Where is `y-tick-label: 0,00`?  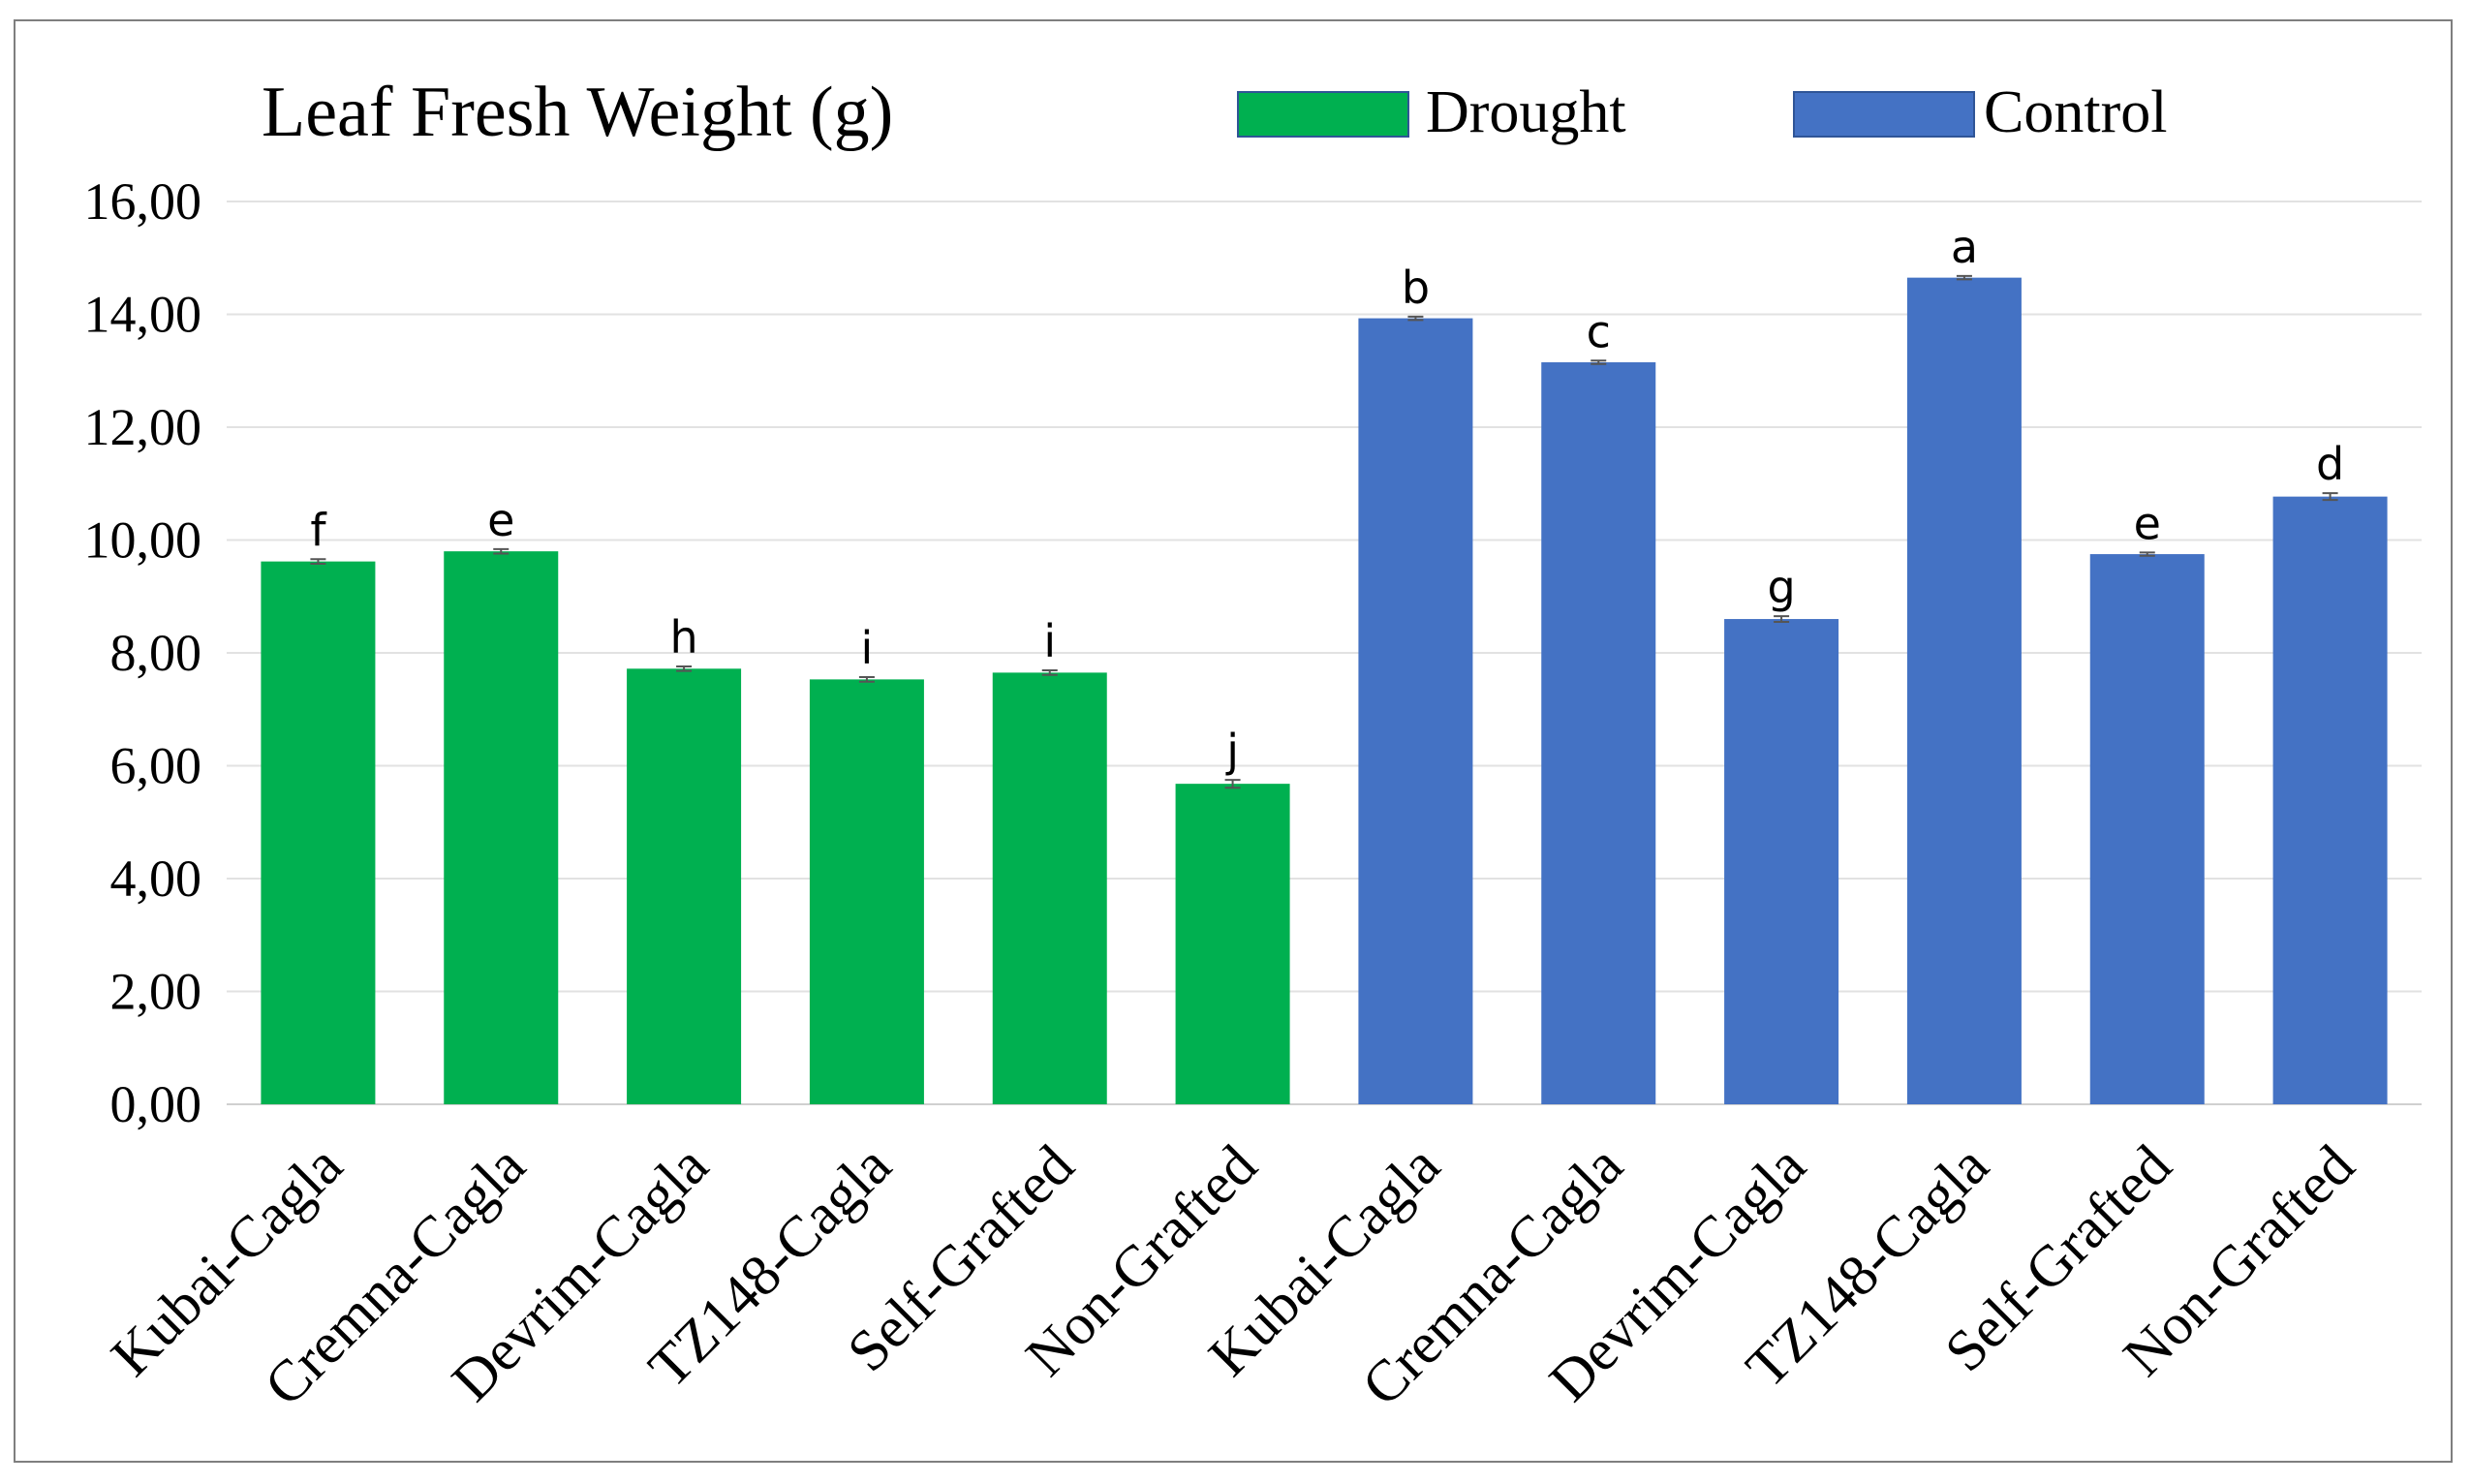
y-tick-label: 0,00 is located at coordinates (156, 1104).